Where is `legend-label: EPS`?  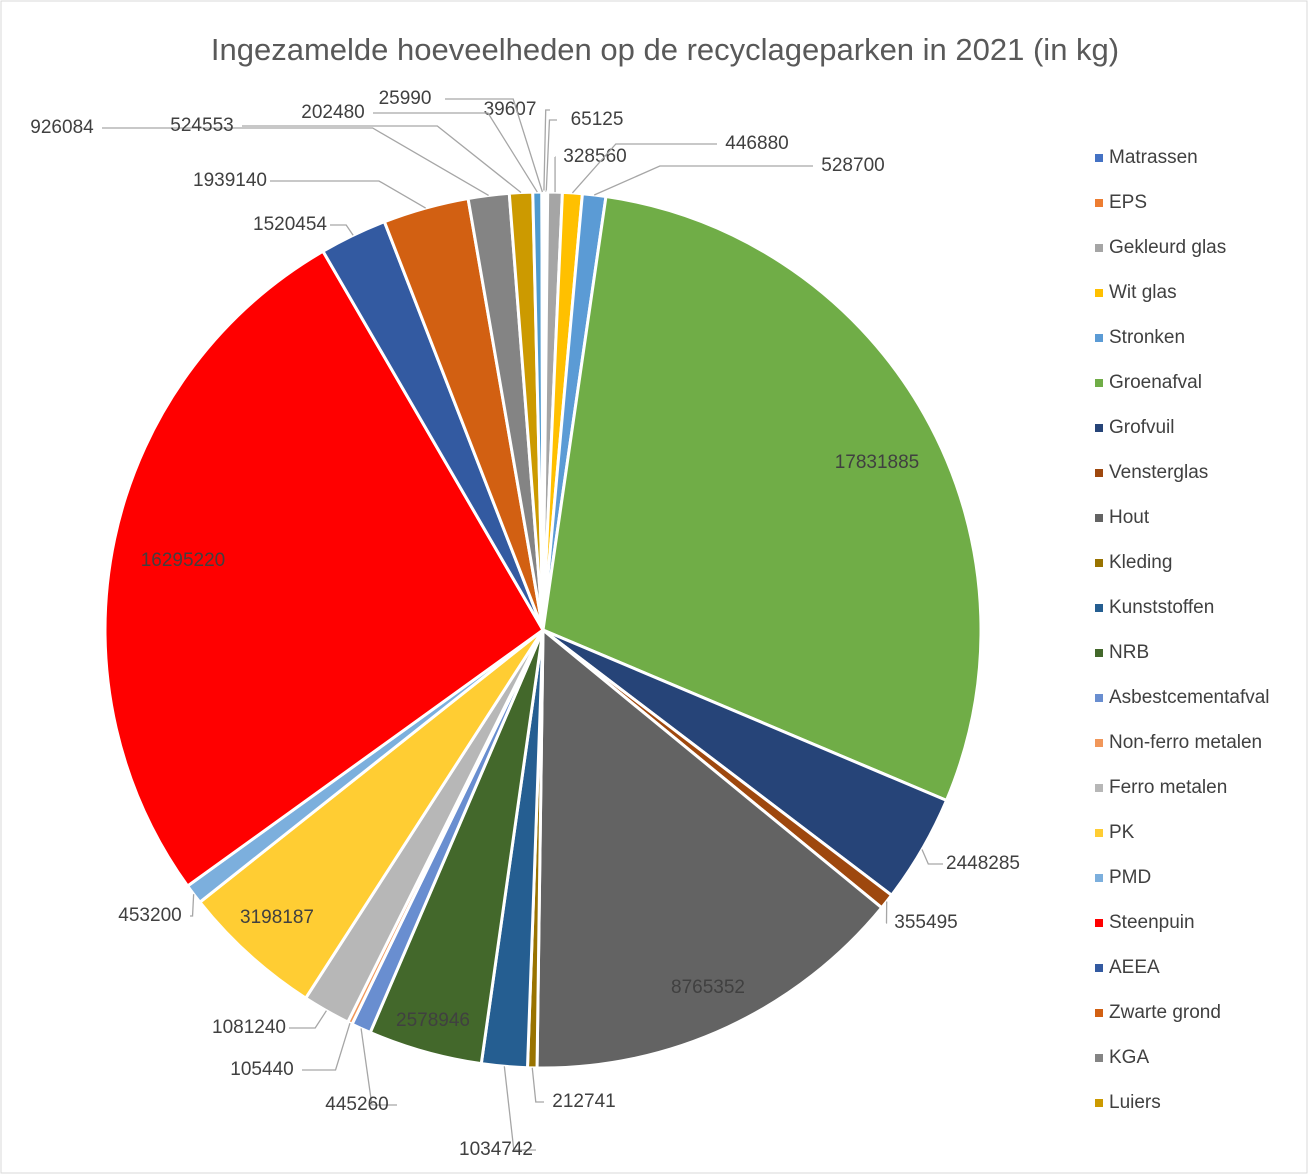 legend-label: EPS is located at coordinates (1128, 202).